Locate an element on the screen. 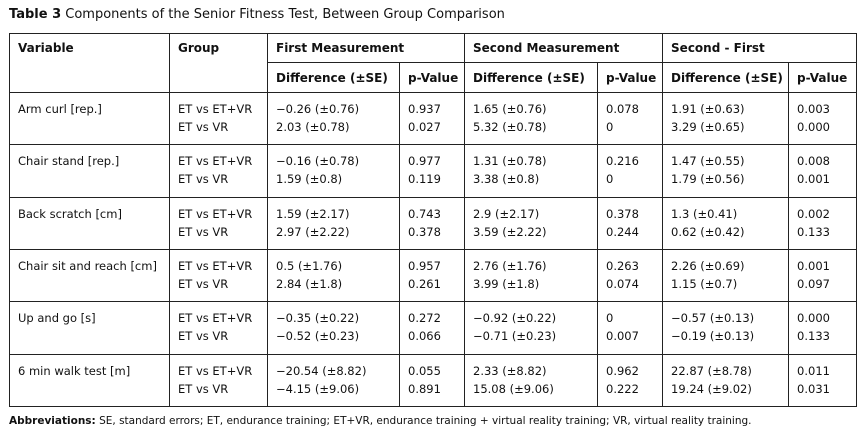  change-difference-cell: 1.3 (±0.41) 0.62 (±0.42) is located at coordinates (726, 223).